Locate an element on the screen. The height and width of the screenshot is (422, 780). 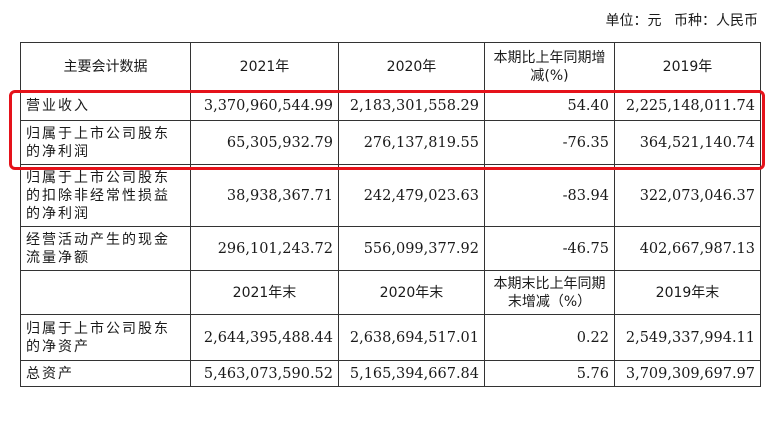
header-row: 主要会计数据 2021年 2020年 本期比上年同期增减(%) 2019年 is located at coordinates (390, 66).